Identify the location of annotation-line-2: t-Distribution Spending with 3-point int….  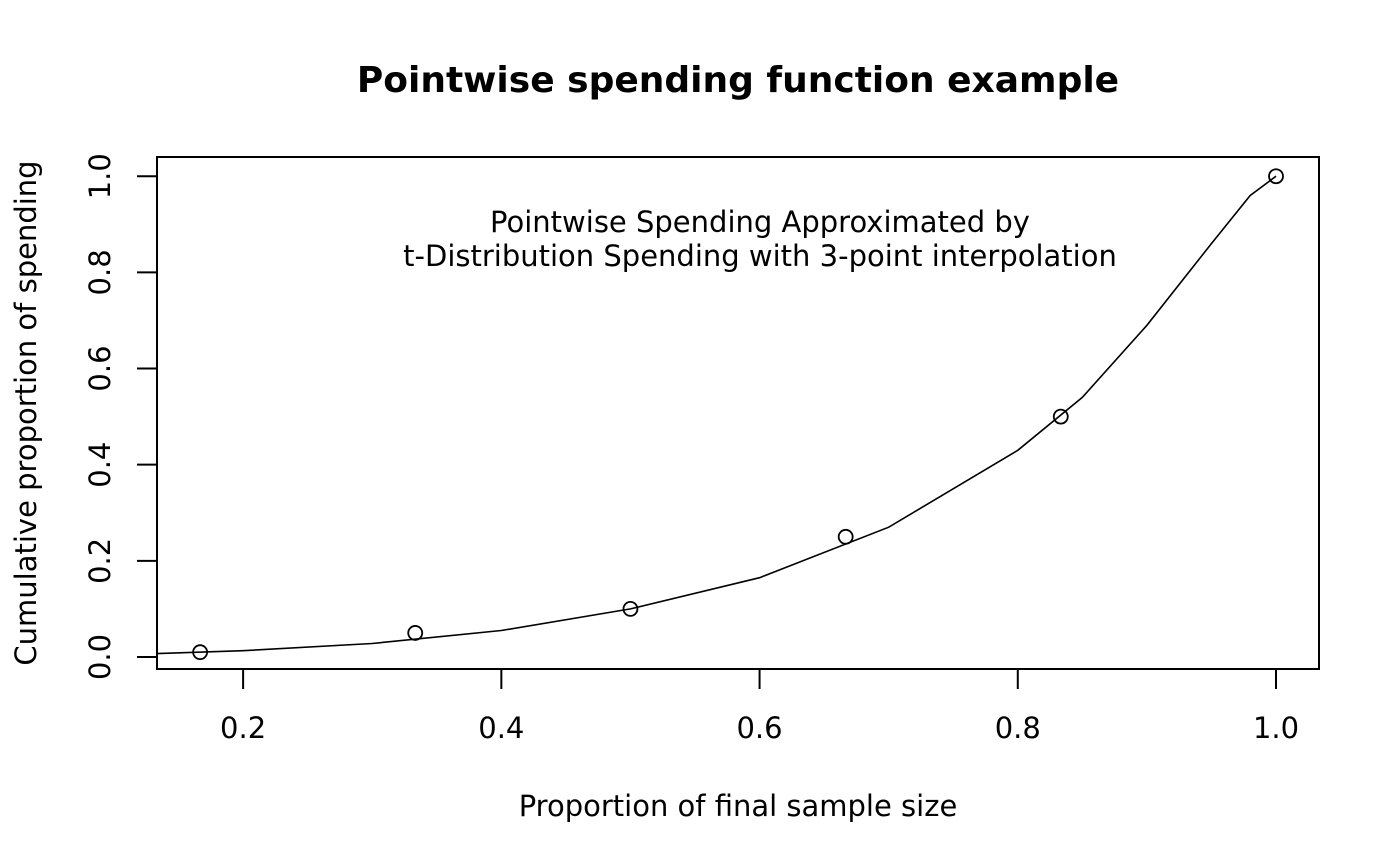
(760, 256).